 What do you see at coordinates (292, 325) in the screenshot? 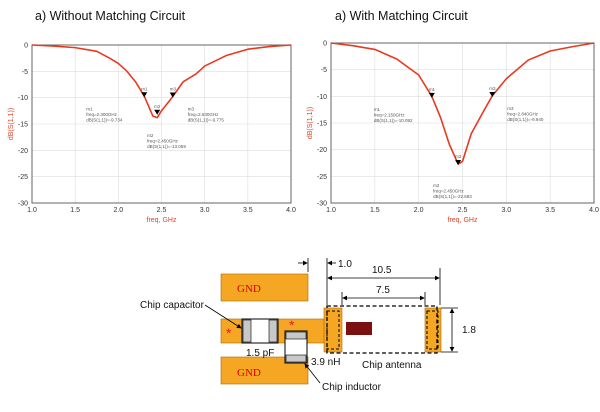
I see `star-marker-right: *` at bounding box center [292, 325].